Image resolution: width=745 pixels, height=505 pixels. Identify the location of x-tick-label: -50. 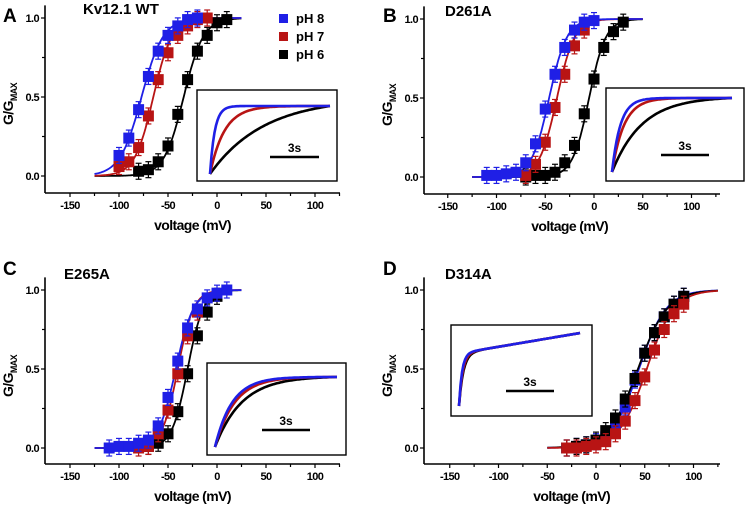
(168, 206).